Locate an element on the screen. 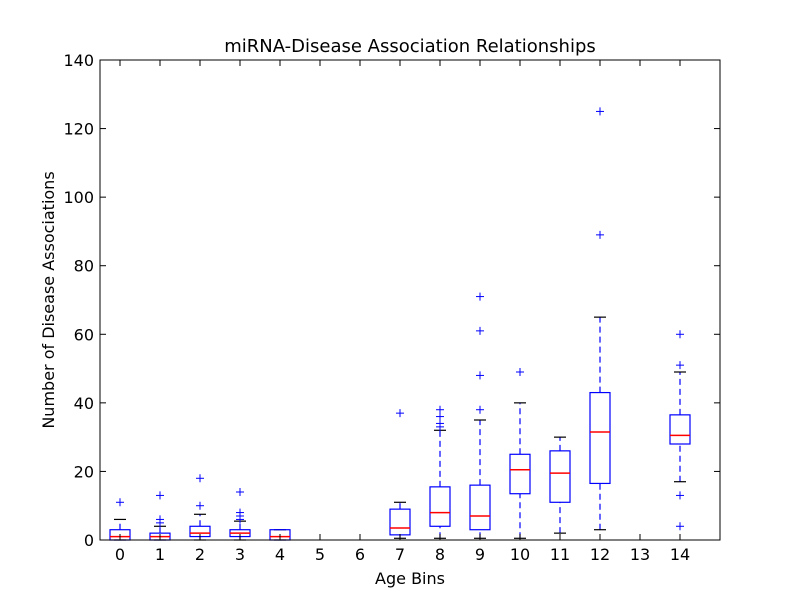 The width and height of the screenshot is (800, 604). x-tick-label: 6 is located at coordinates (360, 554).